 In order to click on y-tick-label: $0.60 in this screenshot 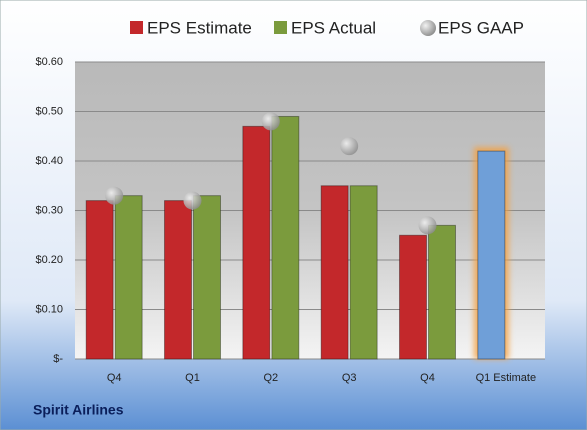, I will do `click(49, 62)`.